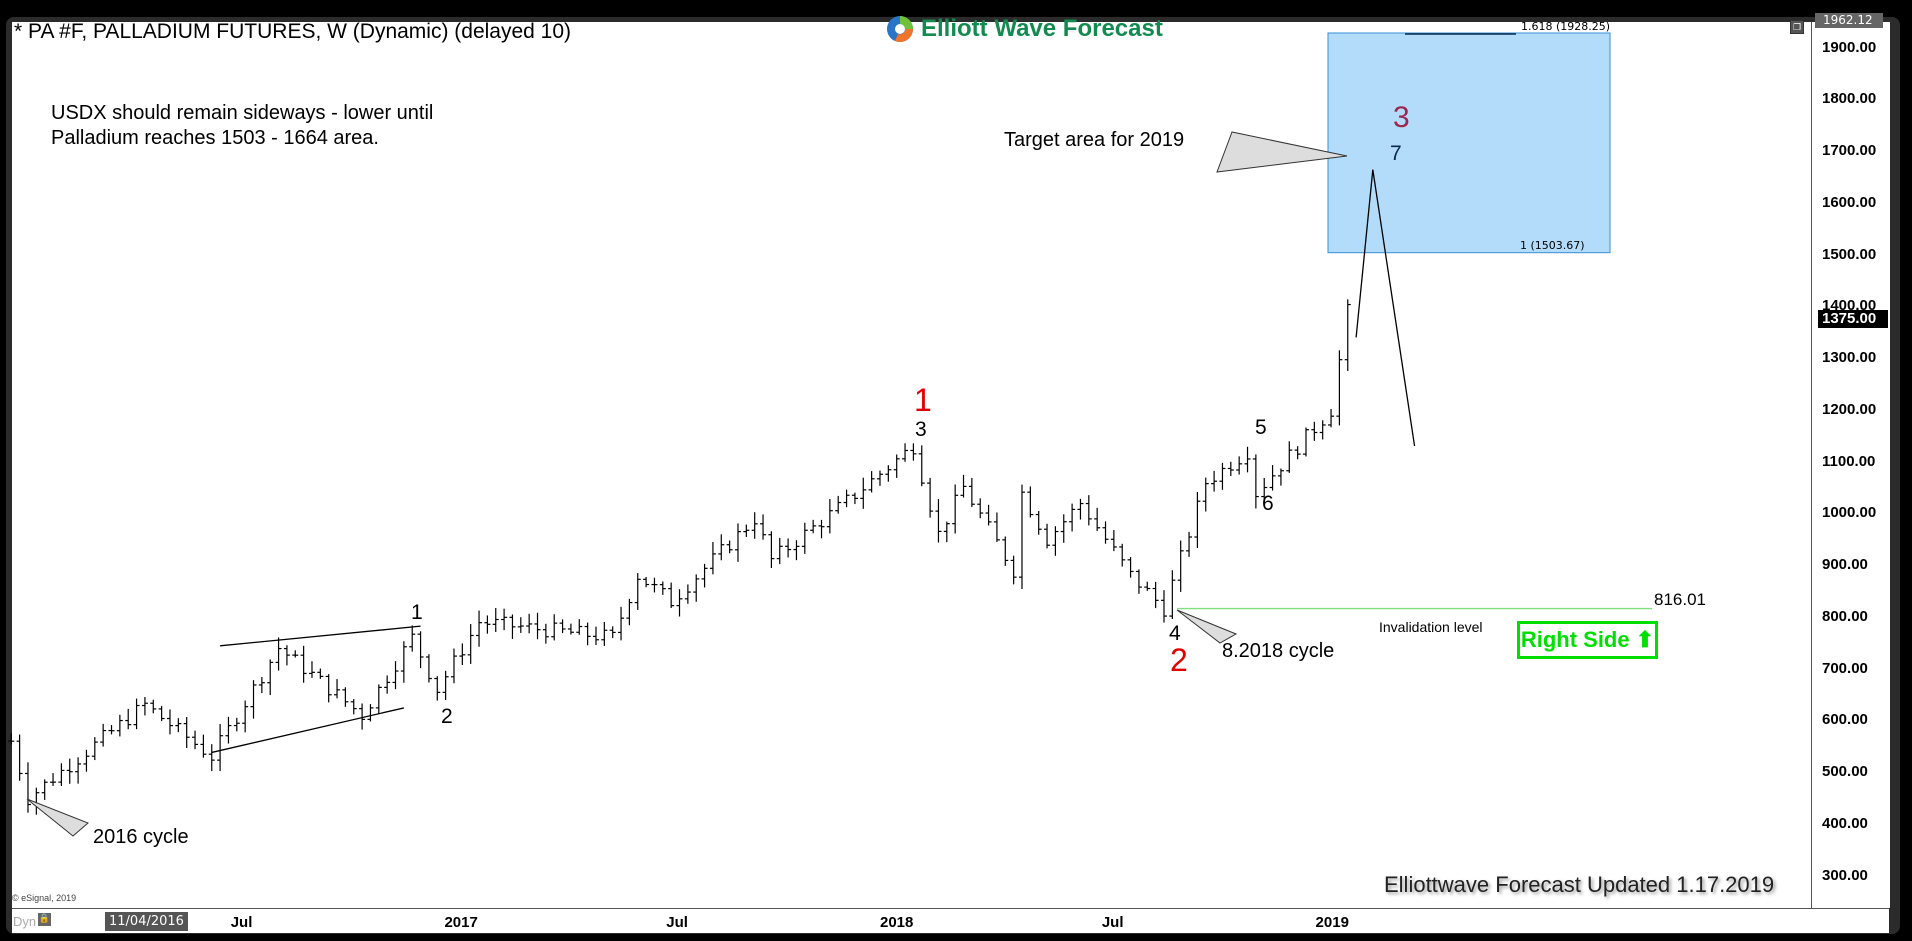 The image size is (1912, 941). What do you see at coordinates (900, 29) in the screenshot?
I see `logo-icon` at bounding box center [900, 29].